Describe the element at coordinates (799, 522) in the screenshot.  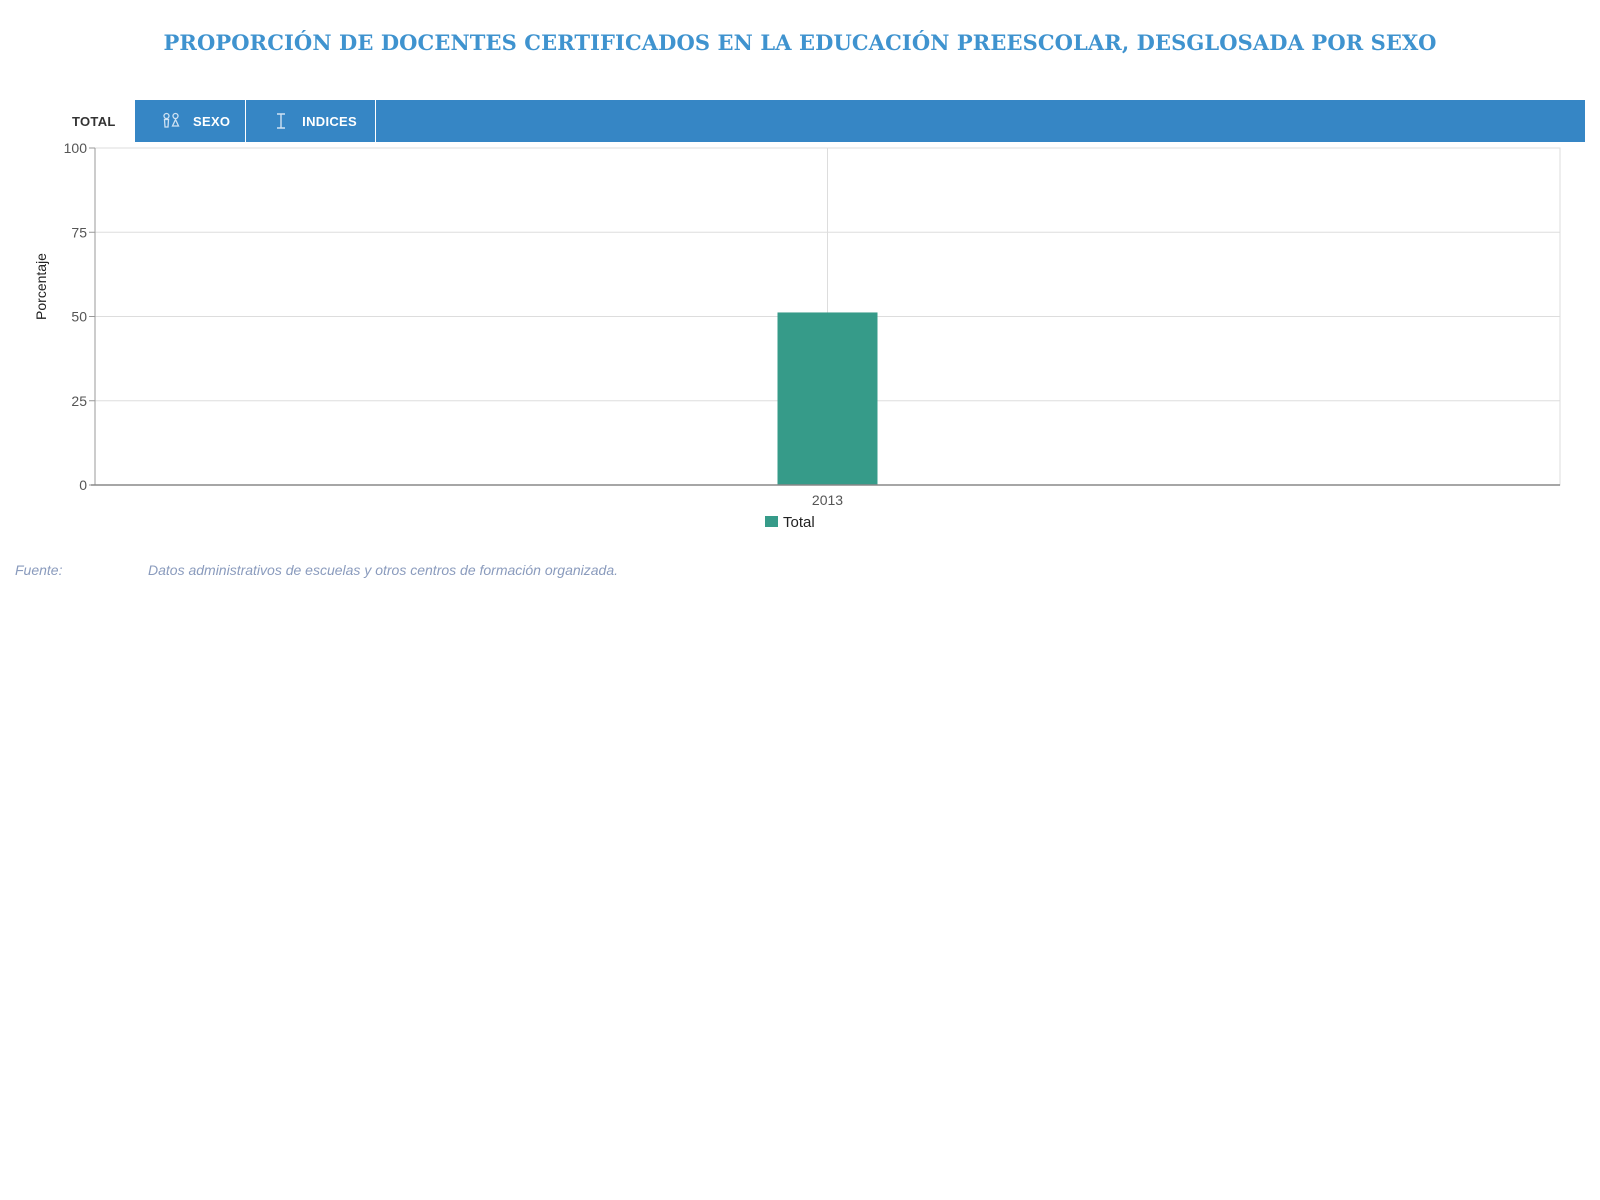
I see `legend-label: Total` at that location.